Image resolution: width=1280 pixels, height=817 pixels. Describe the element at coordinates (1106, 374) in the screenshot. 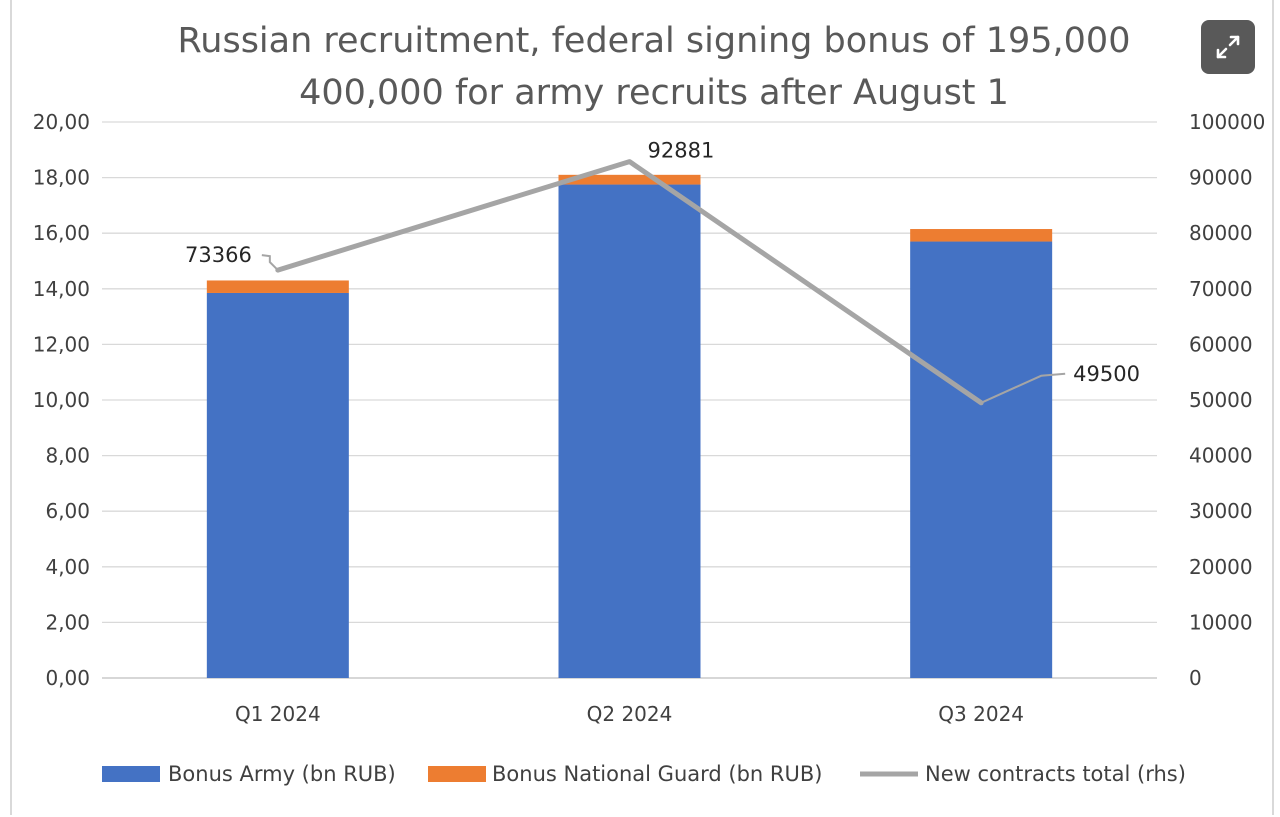

I see `data-label: 49500` at that location.